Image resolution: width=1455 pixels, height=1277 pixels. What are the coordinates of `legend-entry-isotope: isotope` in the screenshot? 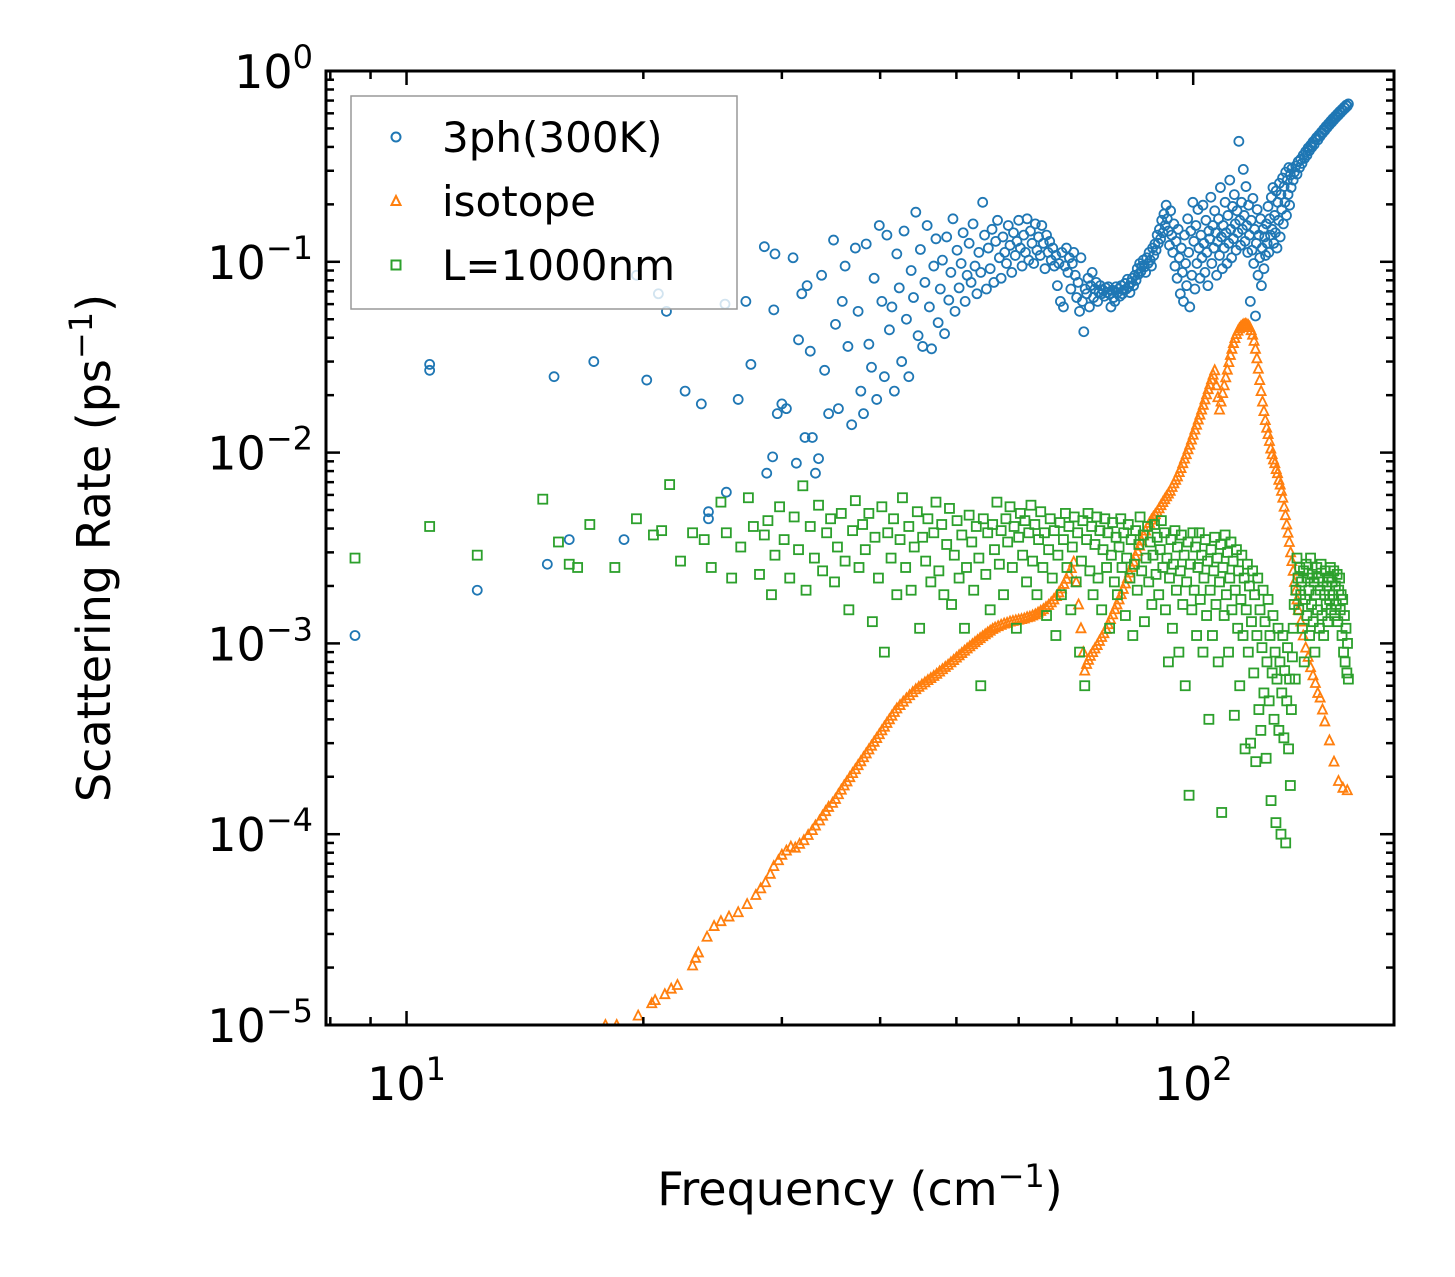 It's located at (492, 201).